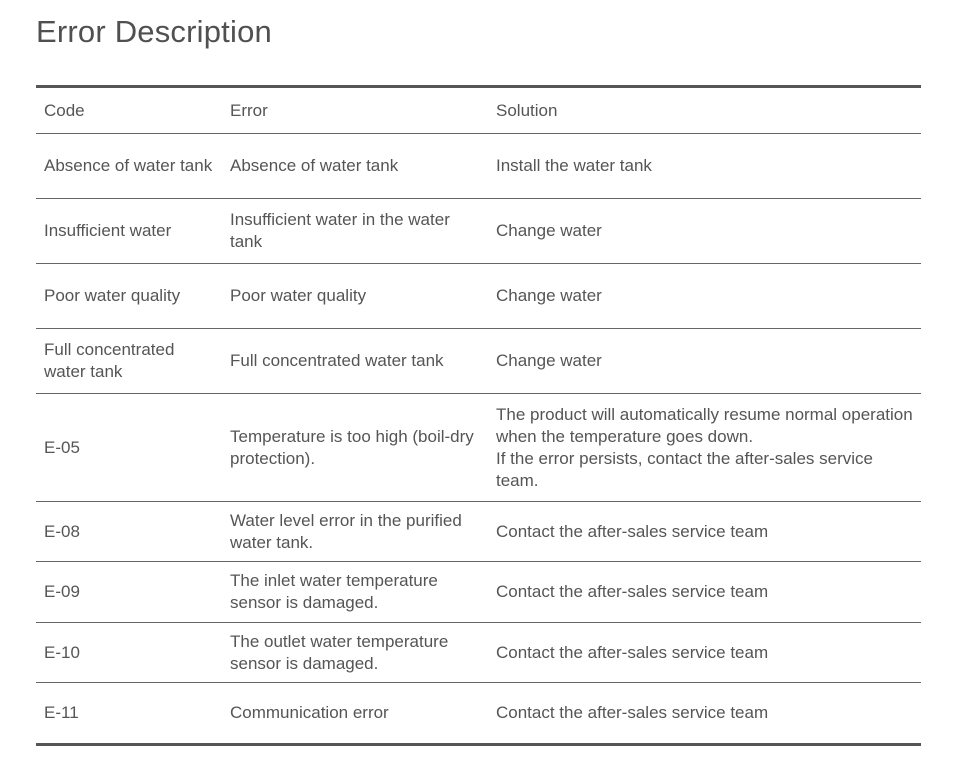 The width and height of the screenshot is (953, 760). I want to click on cell-code: E-09, so click(62, 591).